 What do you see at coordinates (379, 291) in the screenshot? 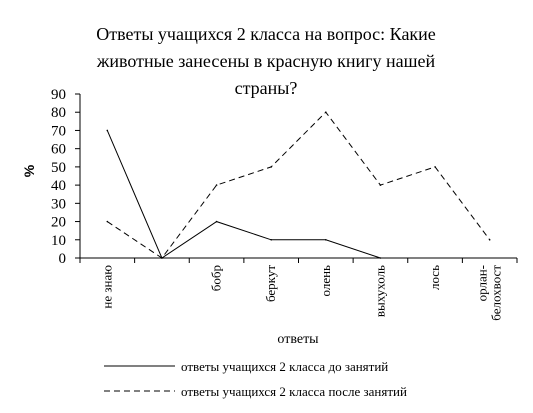
I see `category-label: выхухоль` at bounding box center [379, 291].